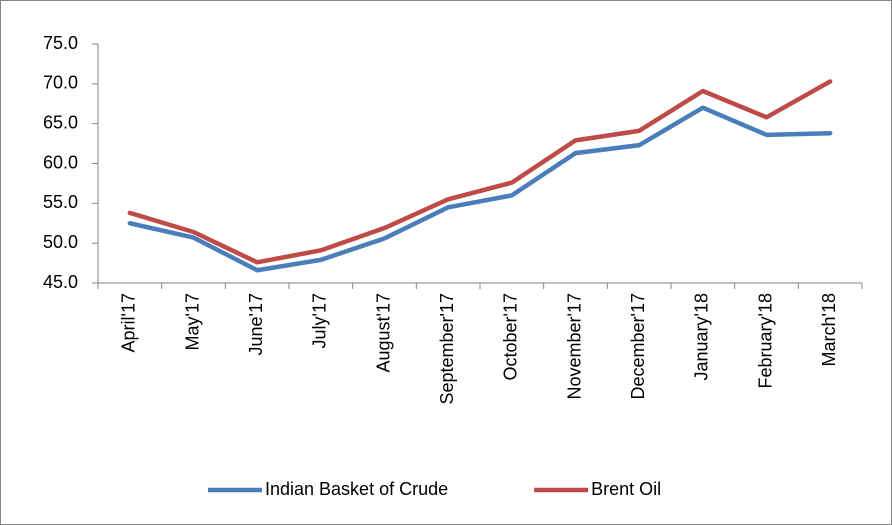 This screenshot has width=892, height=525. What do you see at coordinates (765, 340) in the screenshot?
I see `x-tick-label: February'18` at bounding box center [765, 340].